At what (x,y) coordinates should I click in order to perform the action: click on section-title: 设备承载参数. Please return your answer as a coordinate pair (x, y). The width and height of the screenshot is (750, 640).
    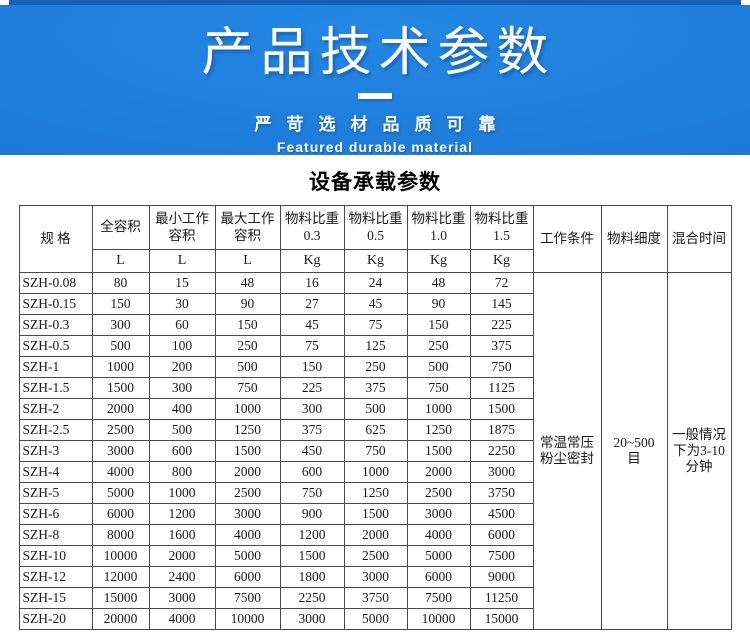
    Looking at the image, I should click on (375, 182).